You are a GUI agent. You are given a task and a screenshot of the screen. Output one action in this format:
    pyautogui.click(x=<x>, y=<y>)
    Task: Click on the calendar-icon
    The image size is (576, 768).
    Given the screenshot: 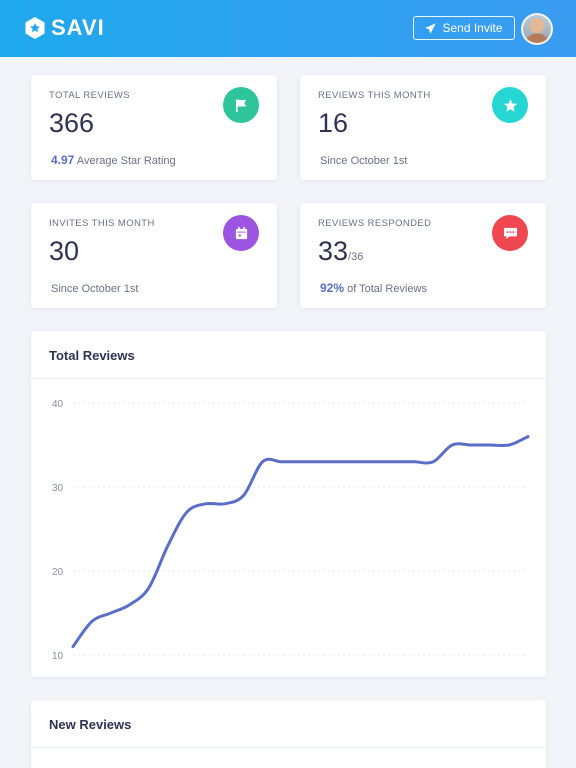 What is the action you would take?
    pyautogui.click(x=241, y=233)
    